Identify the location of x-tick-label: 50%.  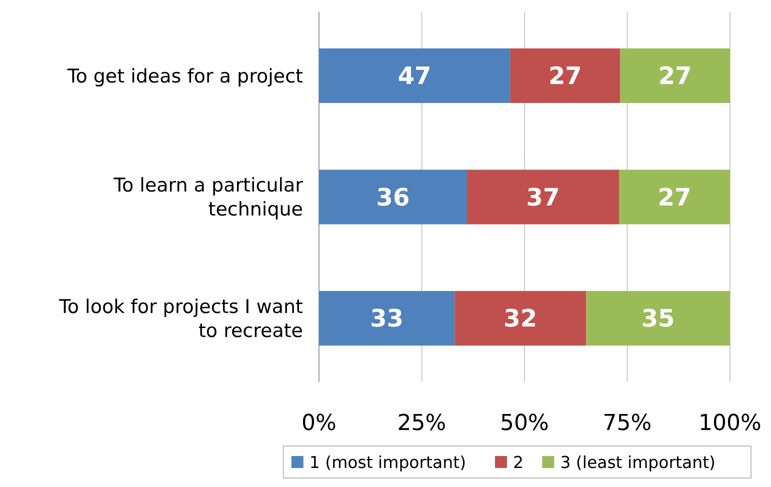
(524, 423).